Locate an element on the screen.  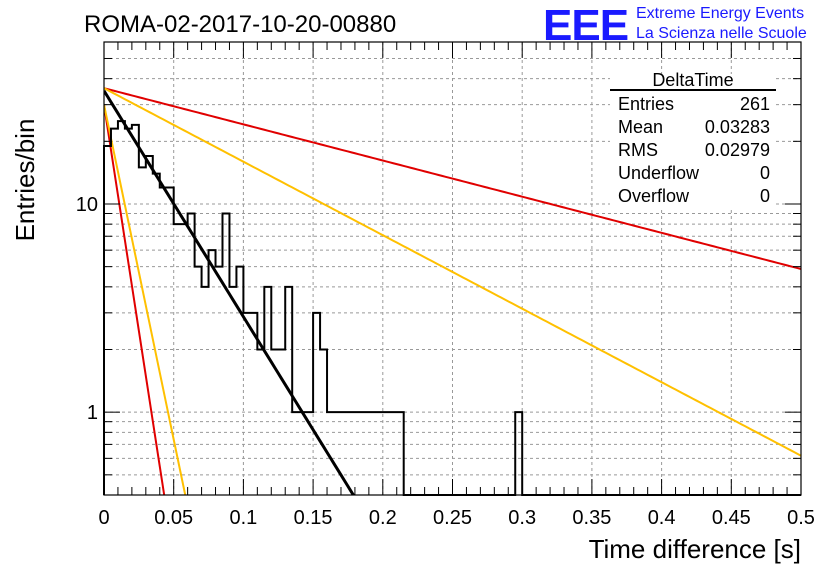
stats-row-value: 0.03283 is located at coordinates (737, 127).